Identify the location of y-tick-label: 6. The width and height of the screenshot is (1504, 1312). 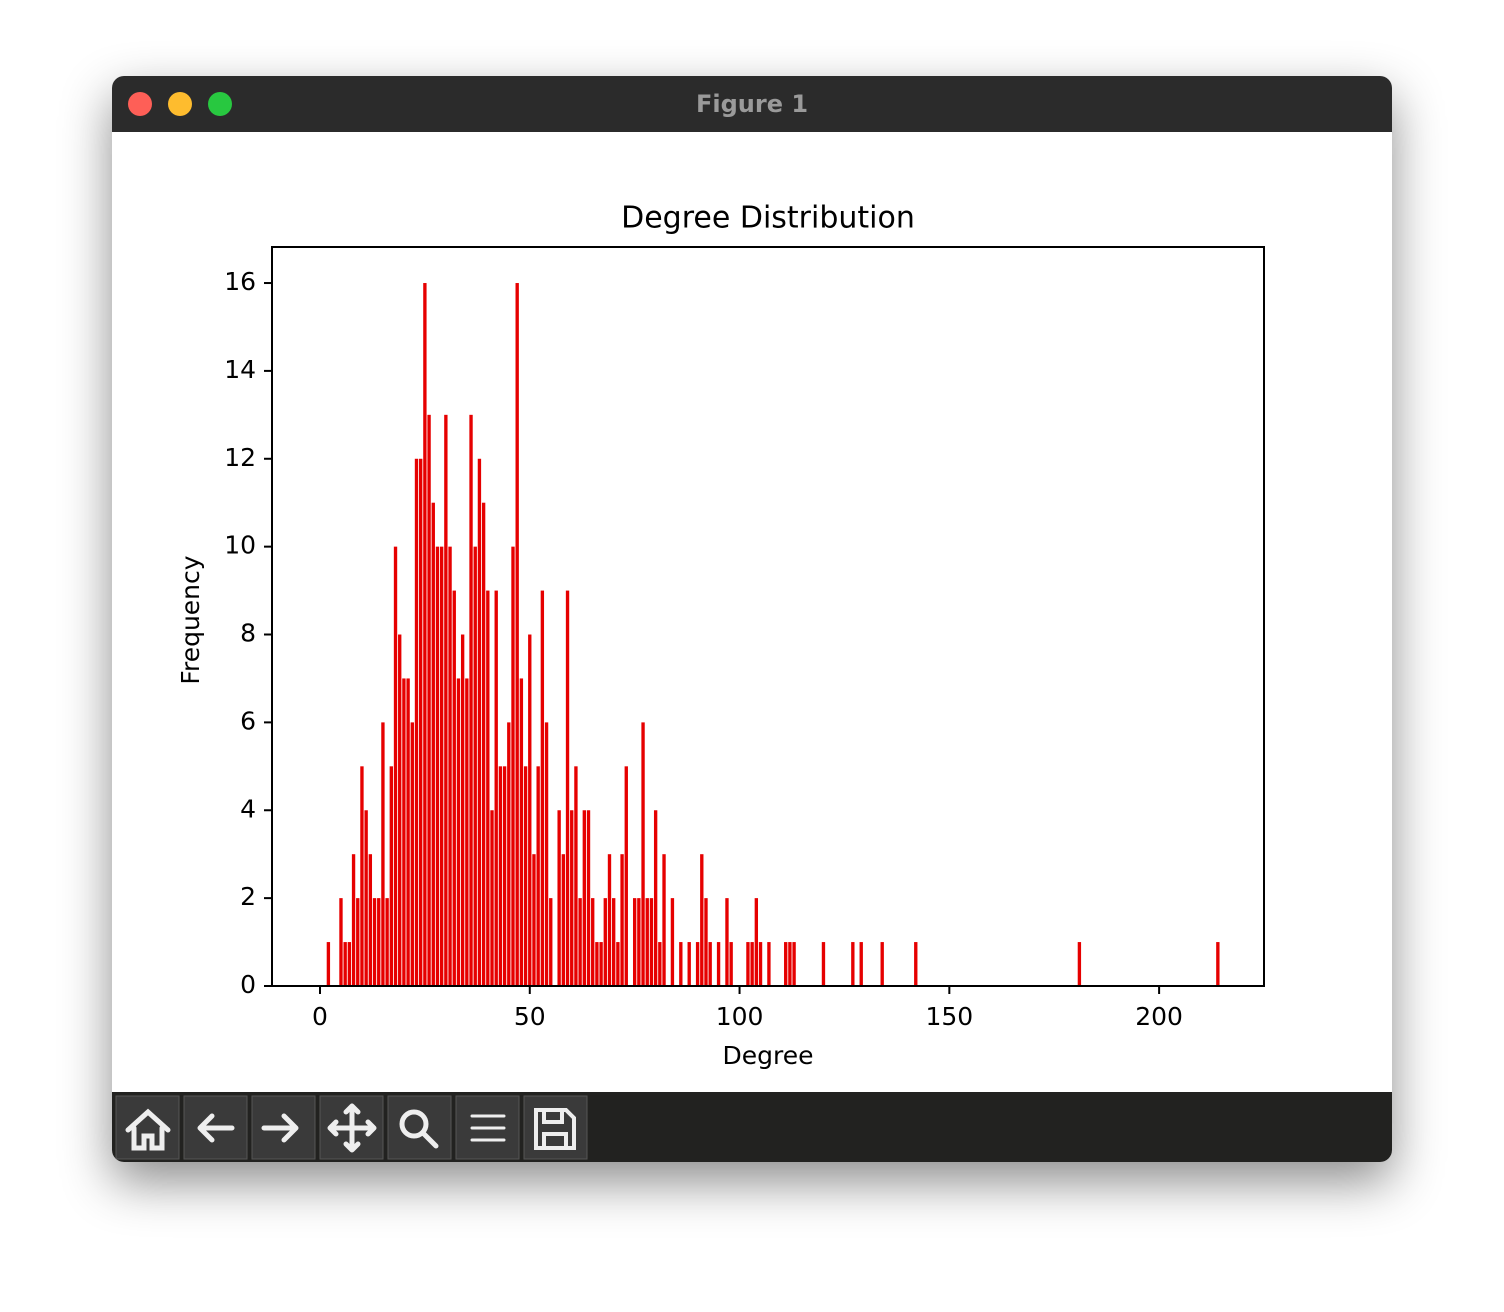
(248, 720).